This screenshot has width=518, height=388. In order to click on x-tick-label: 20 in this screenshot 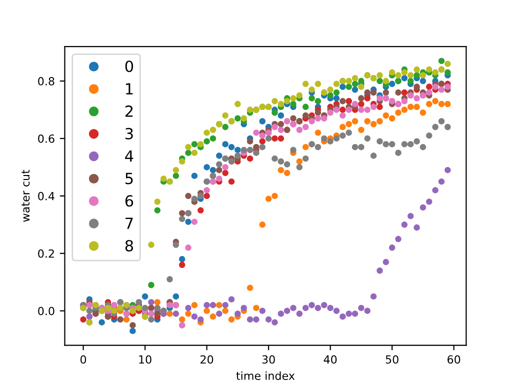, I will do `click(207, 359)`.